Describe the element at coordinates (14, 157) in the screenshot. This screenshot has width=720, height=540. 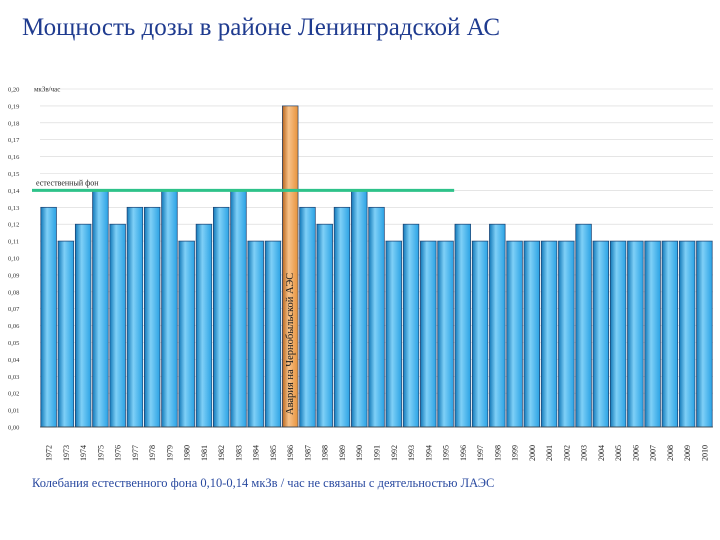
I see `y-tick-label: 0,16` at that location.